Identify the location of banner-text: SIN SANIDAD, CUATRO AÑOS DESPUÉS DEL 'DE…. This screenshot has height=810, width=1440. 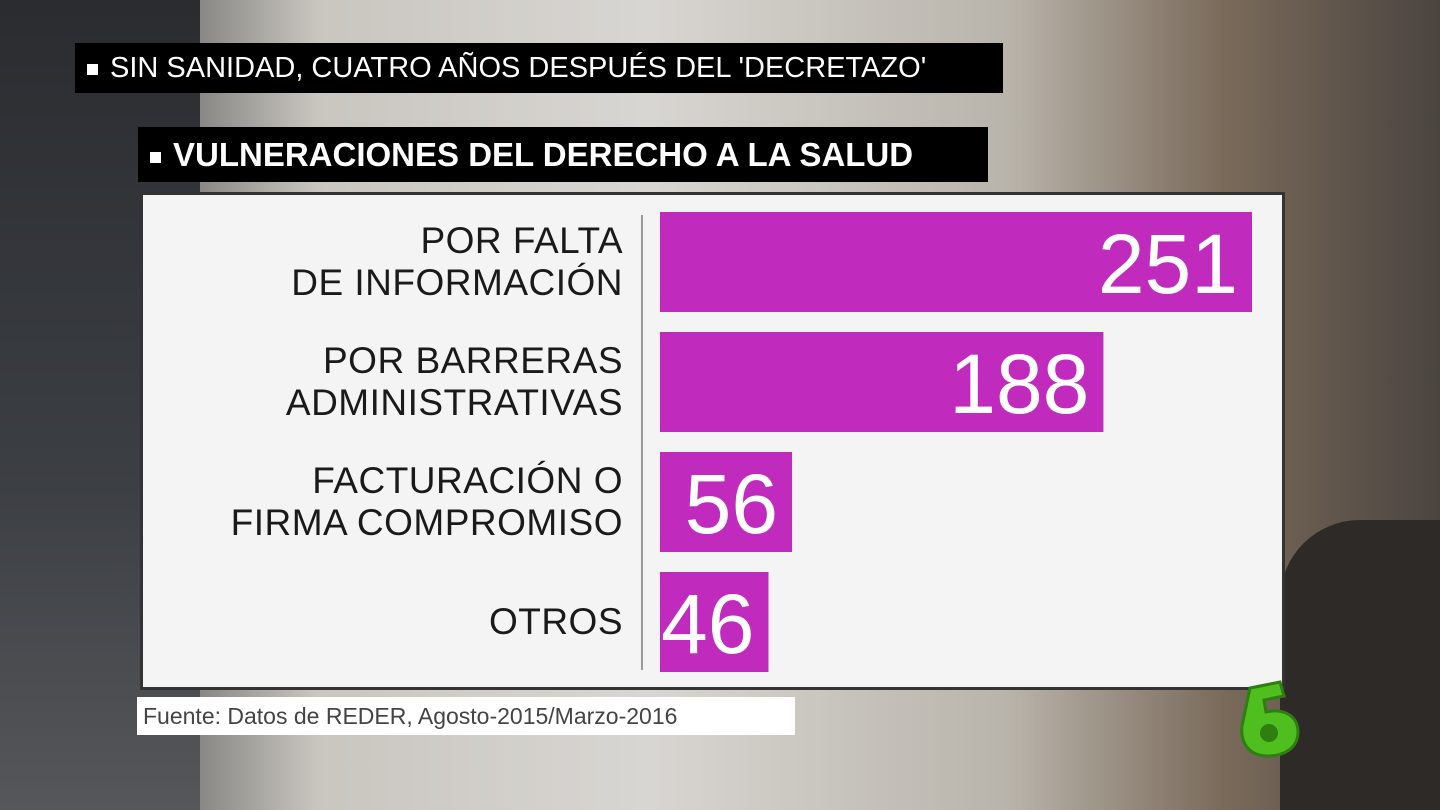
(518, 68).